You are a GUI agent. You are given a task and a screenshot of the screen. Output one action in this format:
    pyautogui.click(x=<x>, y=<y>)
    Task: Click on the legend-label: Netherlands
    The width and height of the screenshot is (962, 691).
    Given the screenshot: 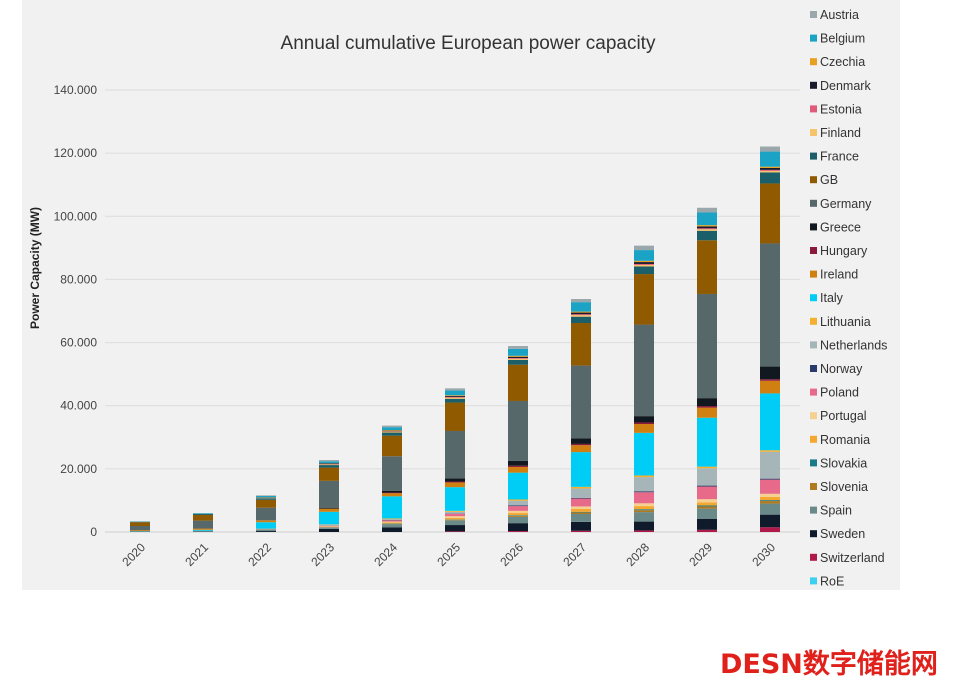 What is the action you would take?
    pyautogui.click(x=853, y=345)
    